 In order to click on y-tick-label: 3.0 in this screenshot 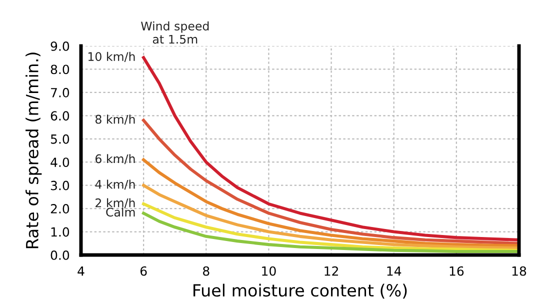, I will do `click(60, 185)`.